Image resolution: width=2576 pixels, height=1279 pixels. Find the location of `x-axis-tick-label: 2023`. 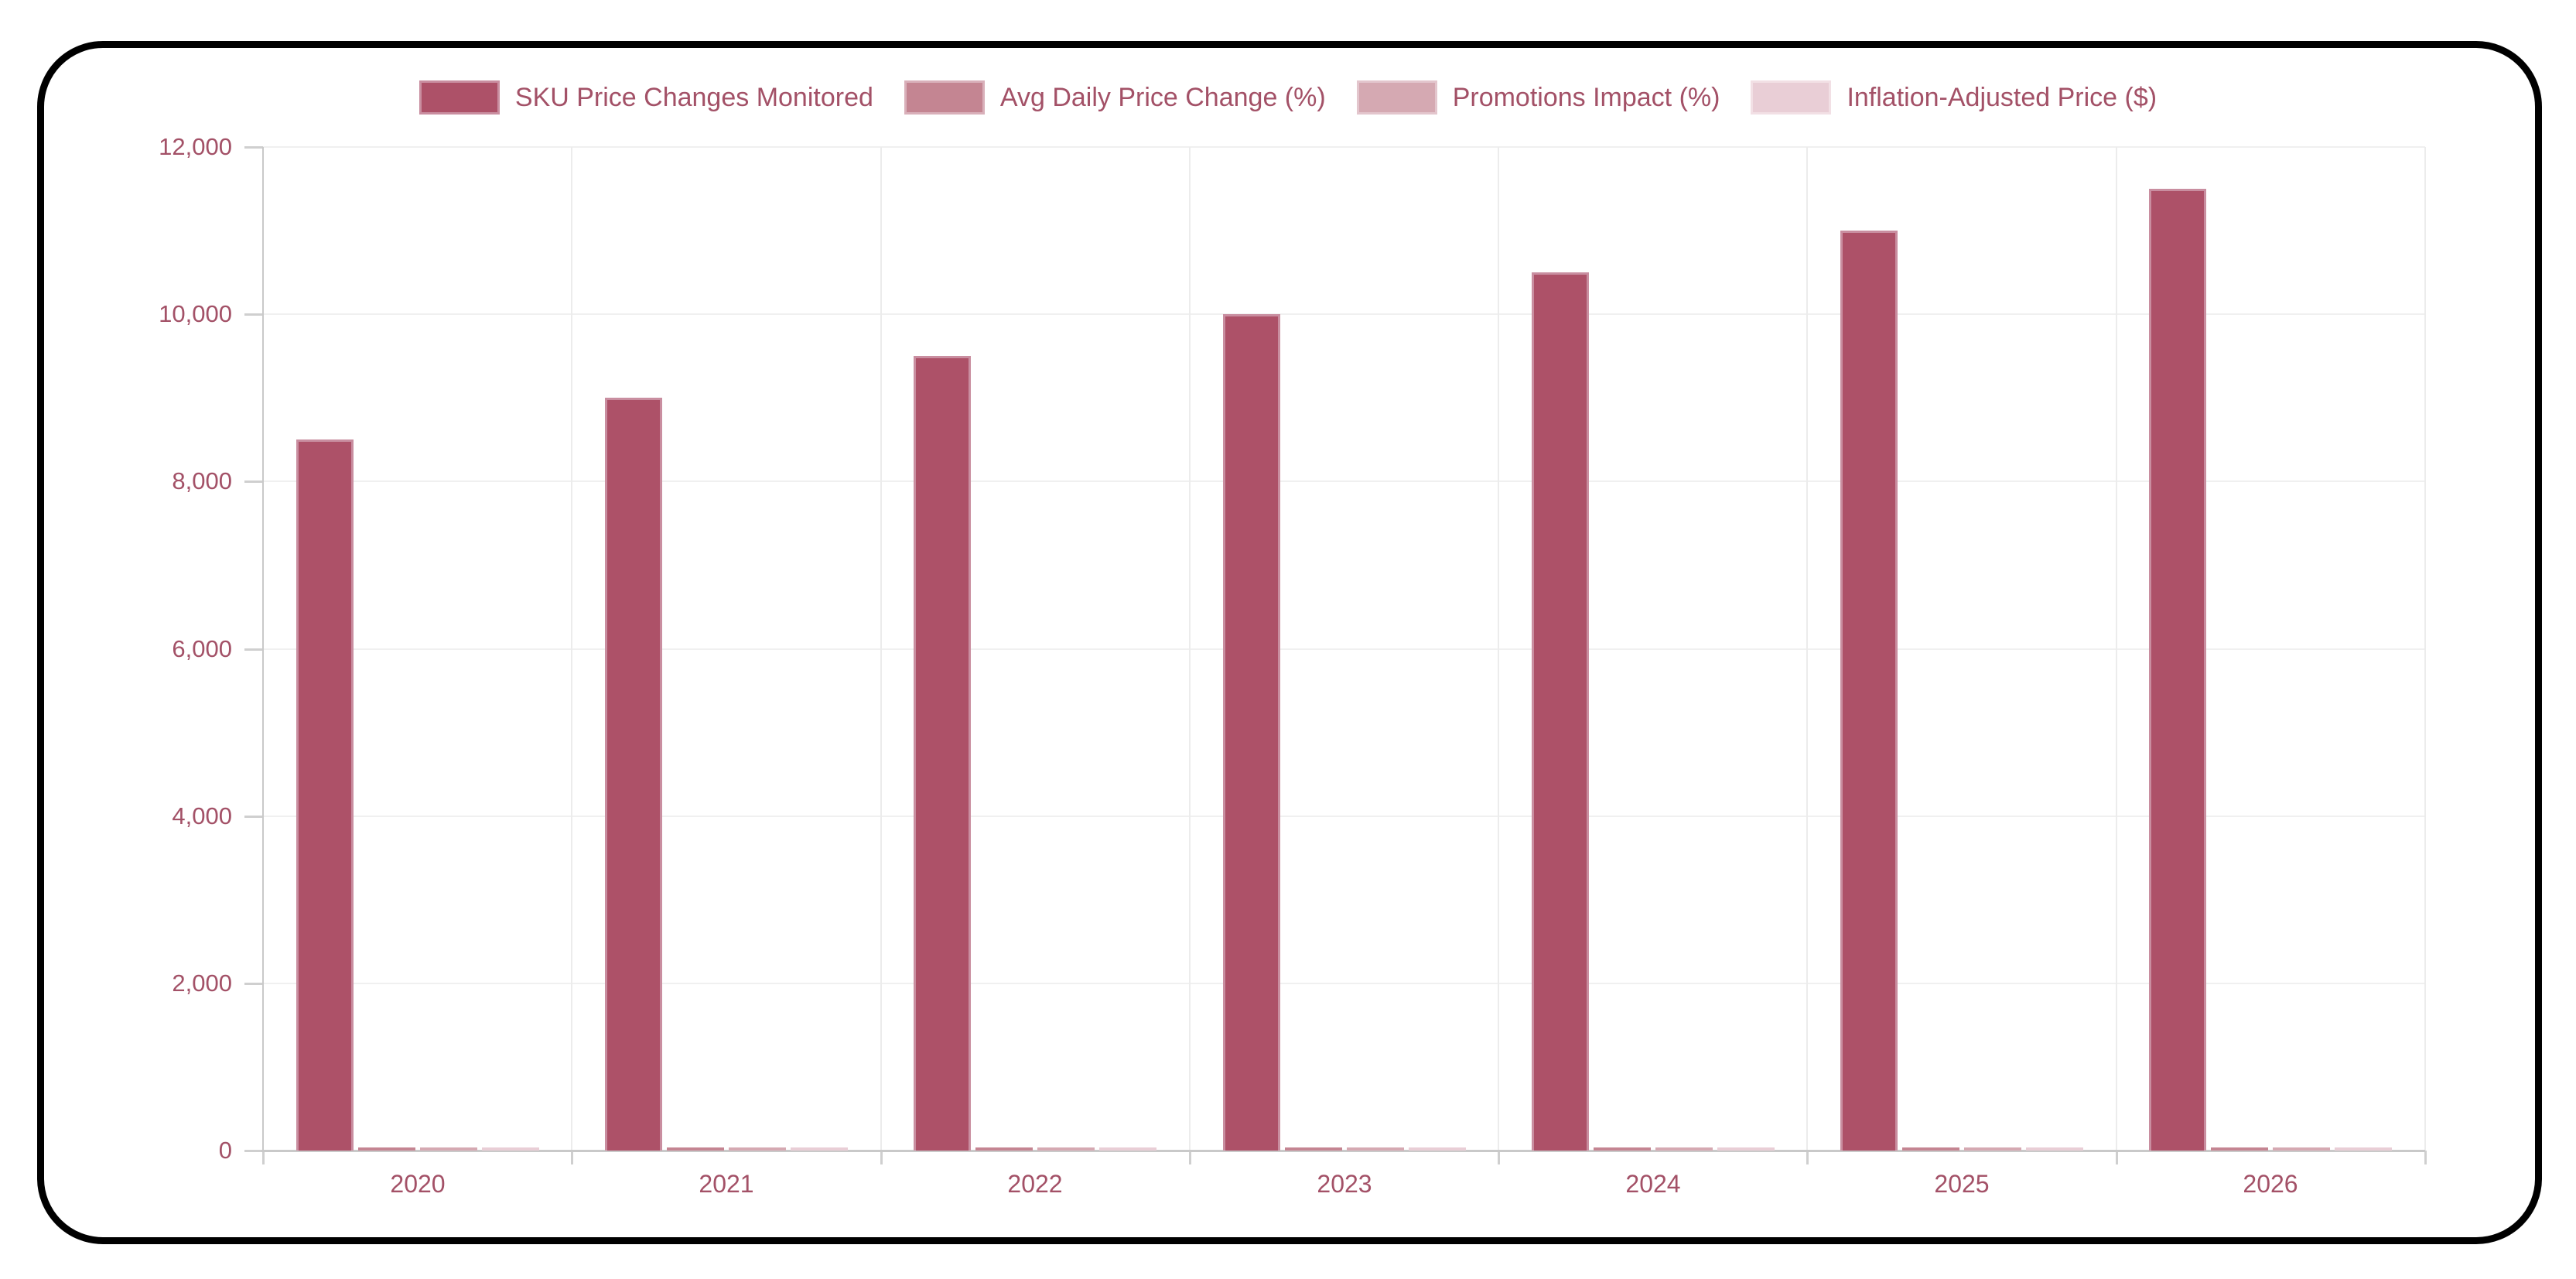

x-axis-tick-label: 2023 is located at coordinates (1344, 1184).